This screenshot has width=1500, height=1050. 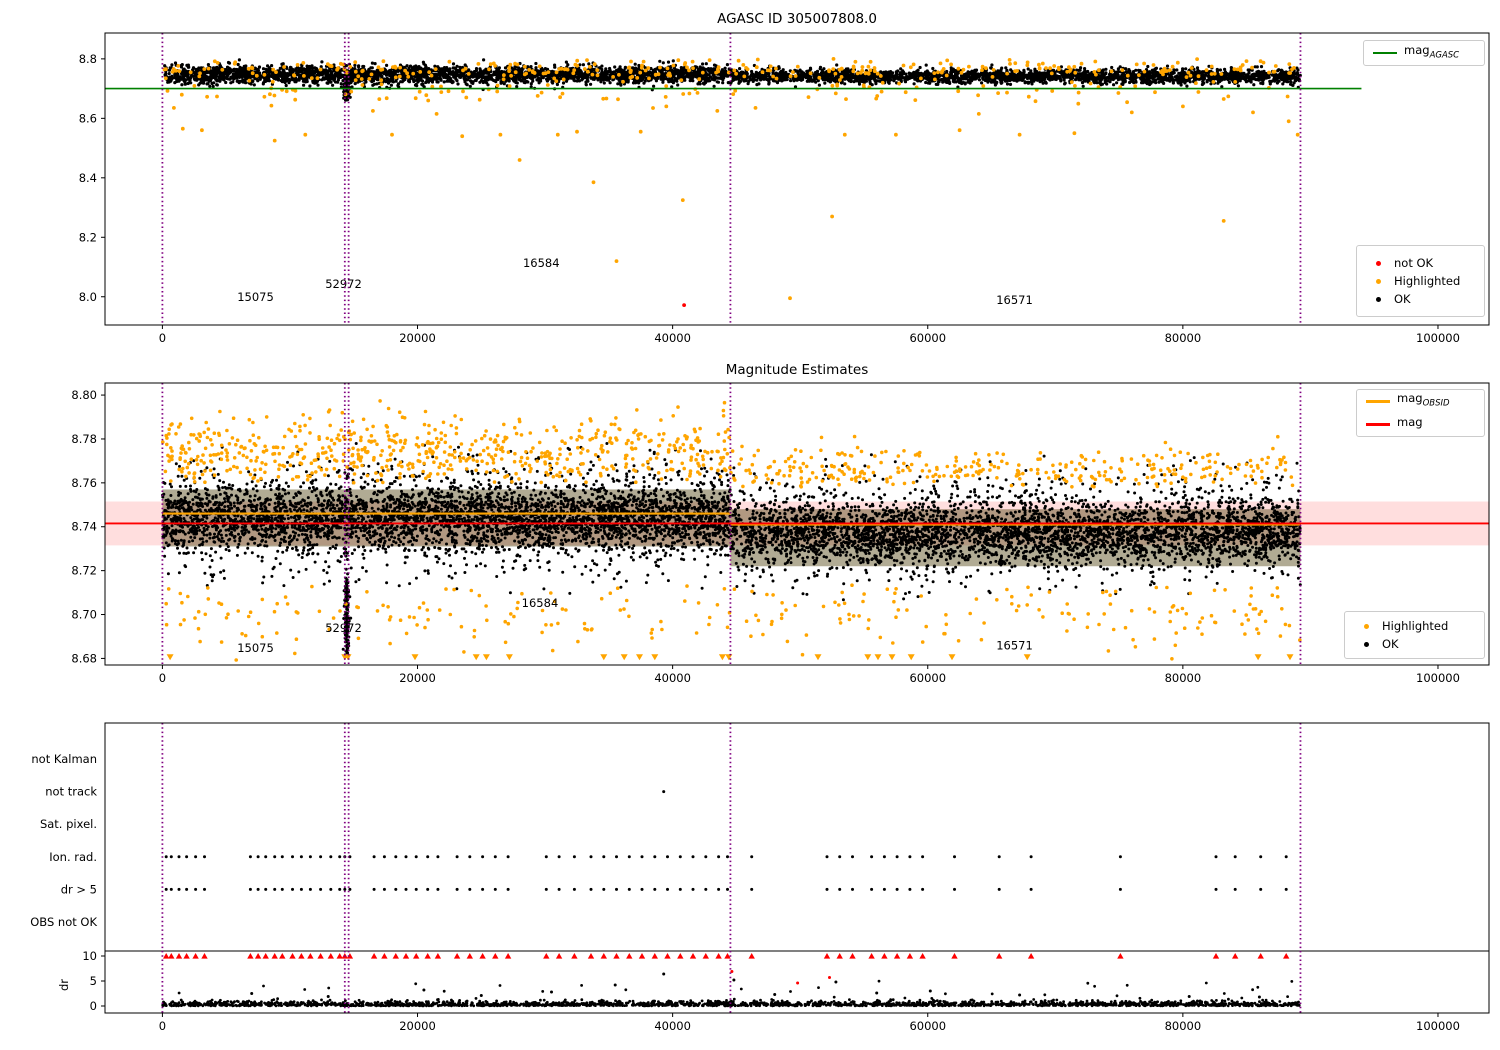 What do you see at coordinates (1390, 643) in the screenshot?
I see `ok-label-2: OK` at bounding box center [1390, 643].